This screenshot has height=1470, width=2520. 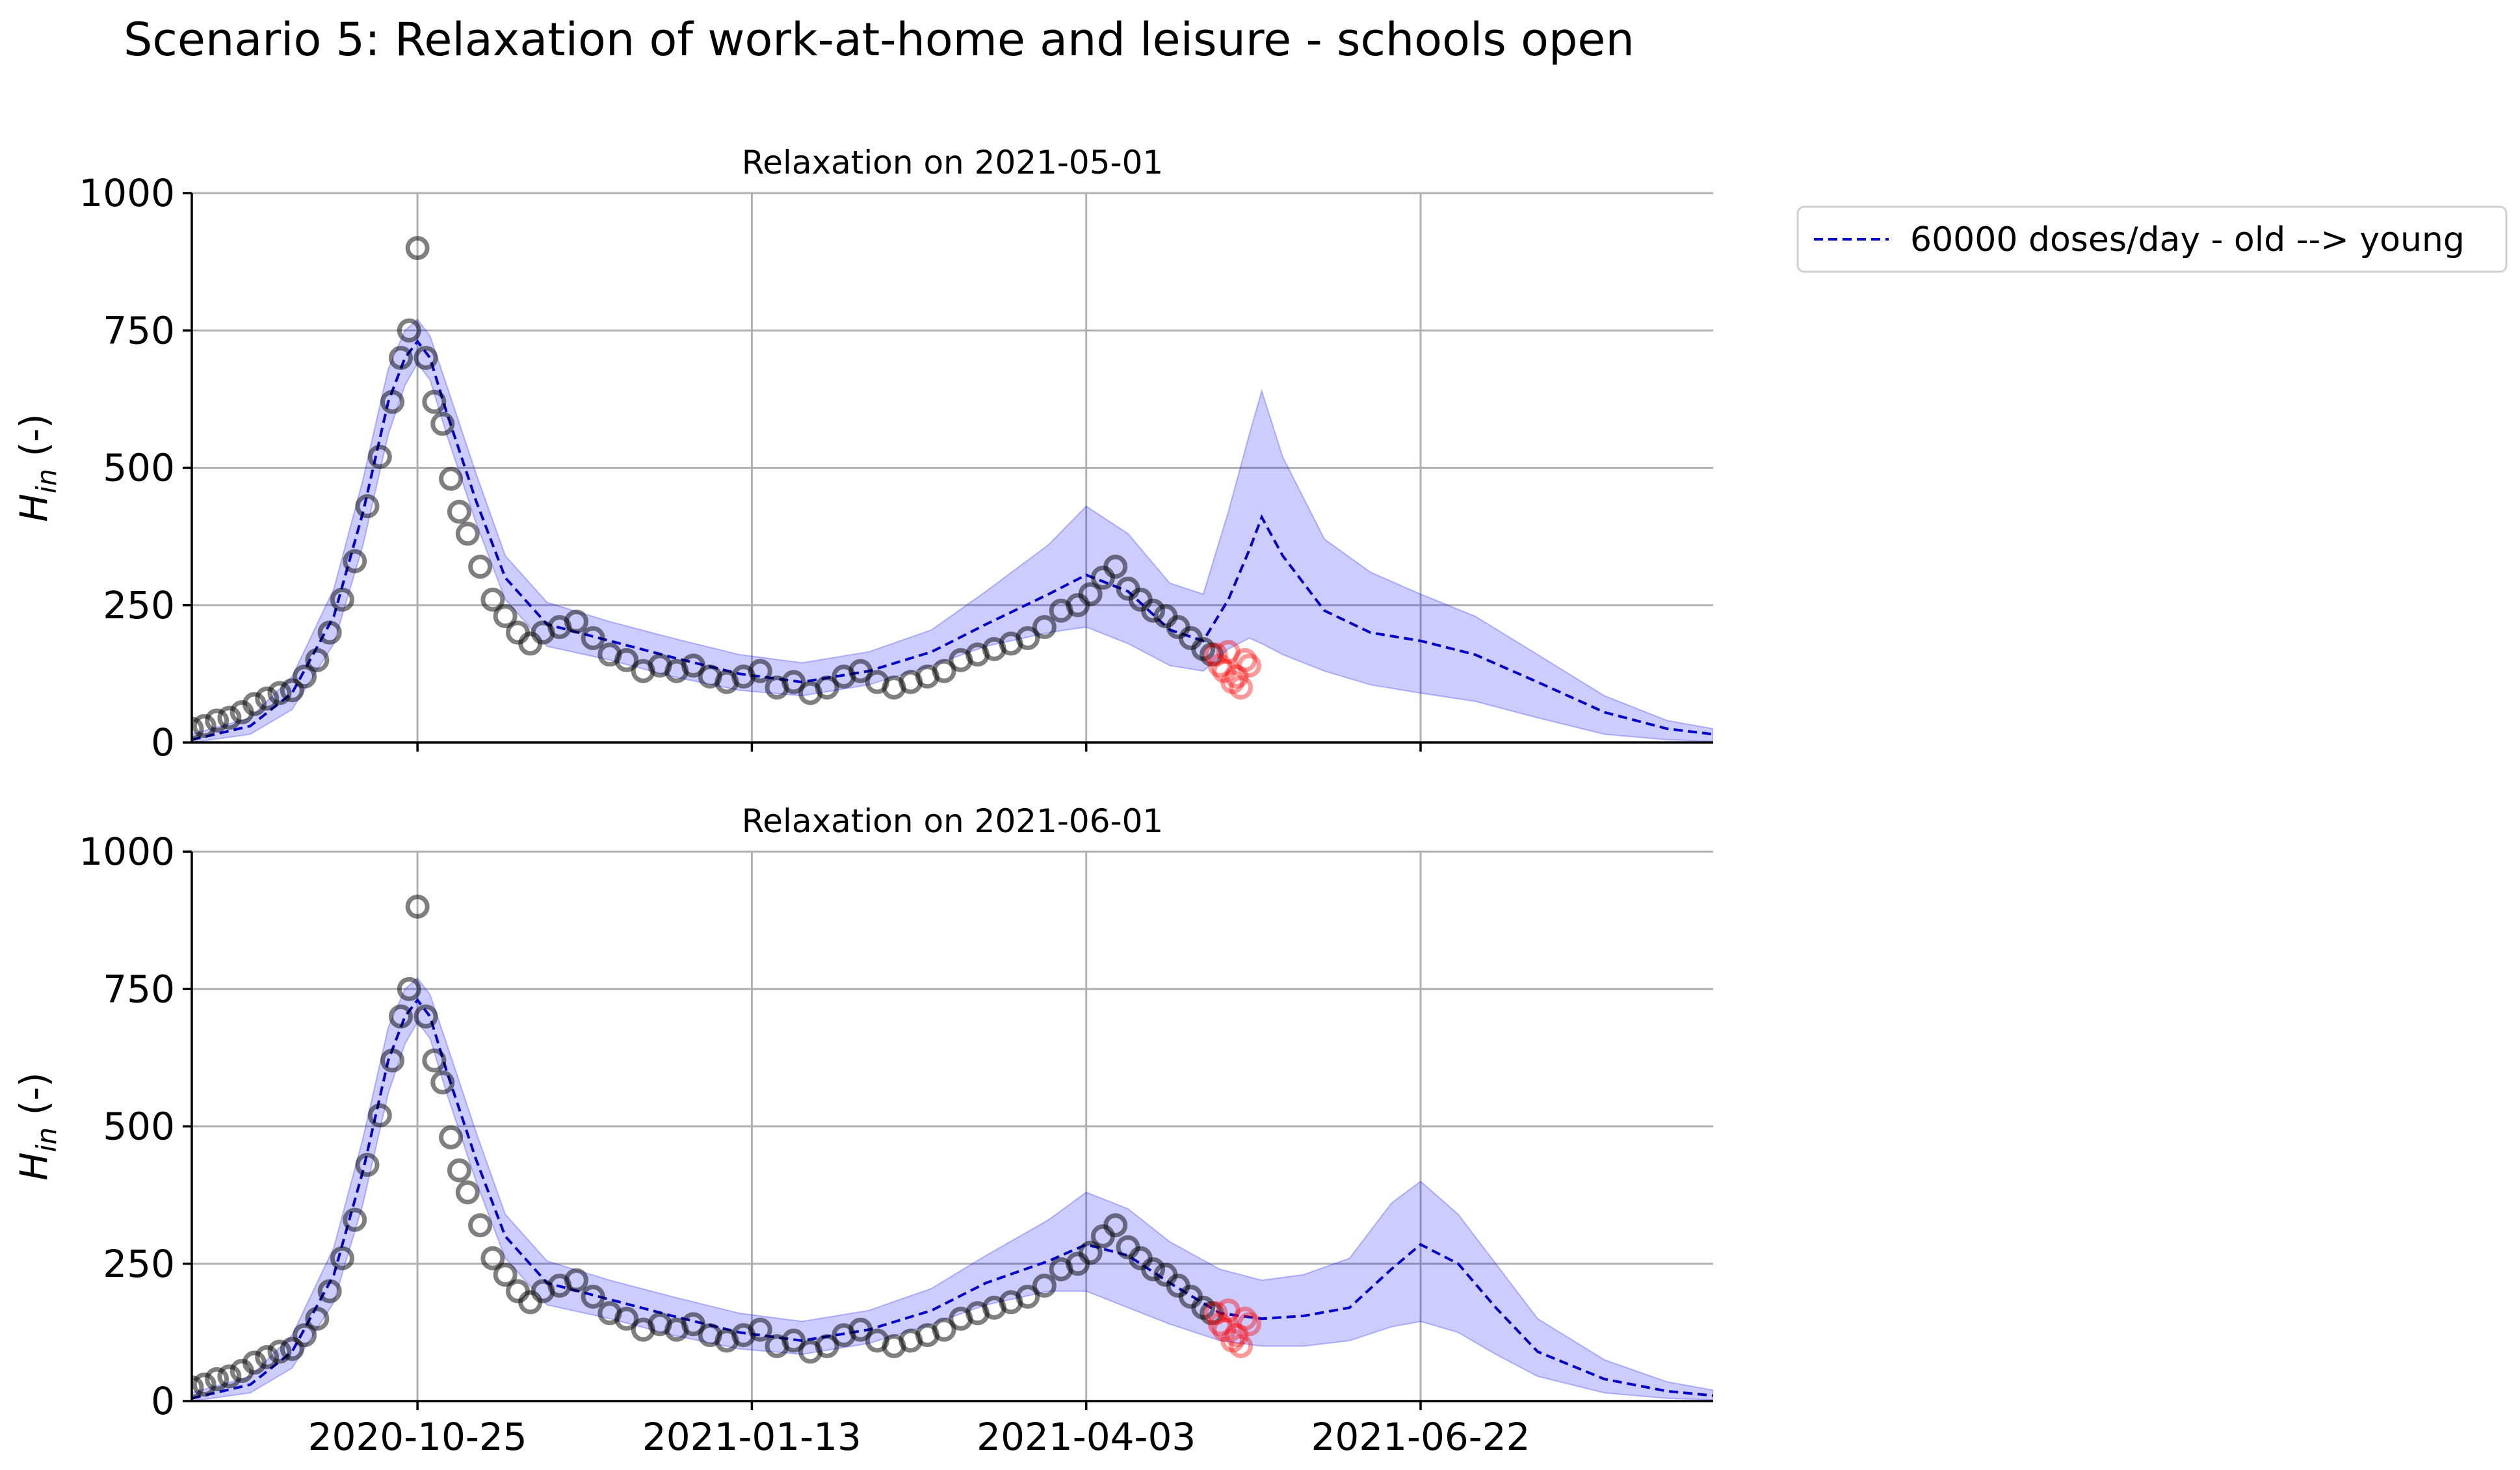 What do you see at coordinates (163, 743) in the screenshot?
I see `y-tick-label: 0` at bounding box center [163, 743].